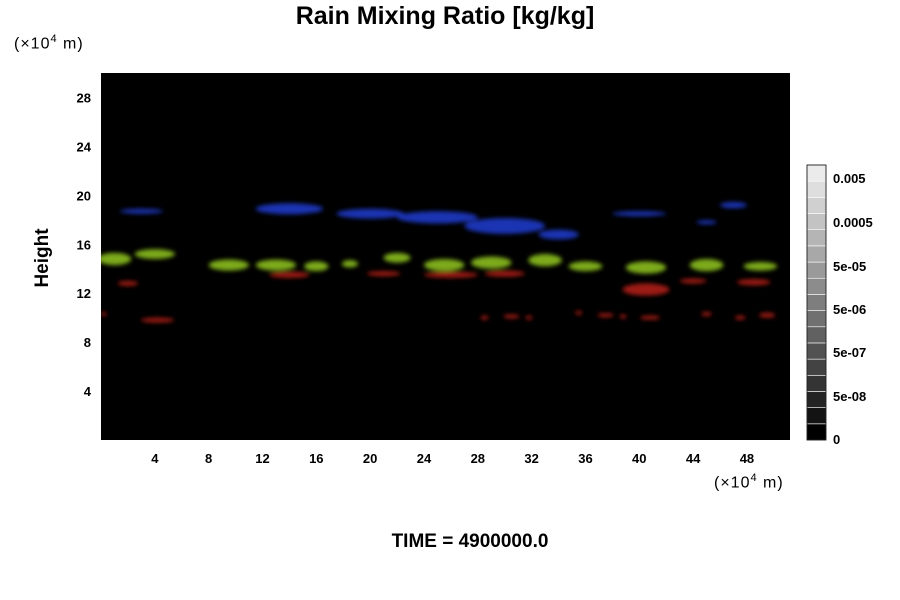  I want to click on y-tick-label: 12, so click(84, 293).